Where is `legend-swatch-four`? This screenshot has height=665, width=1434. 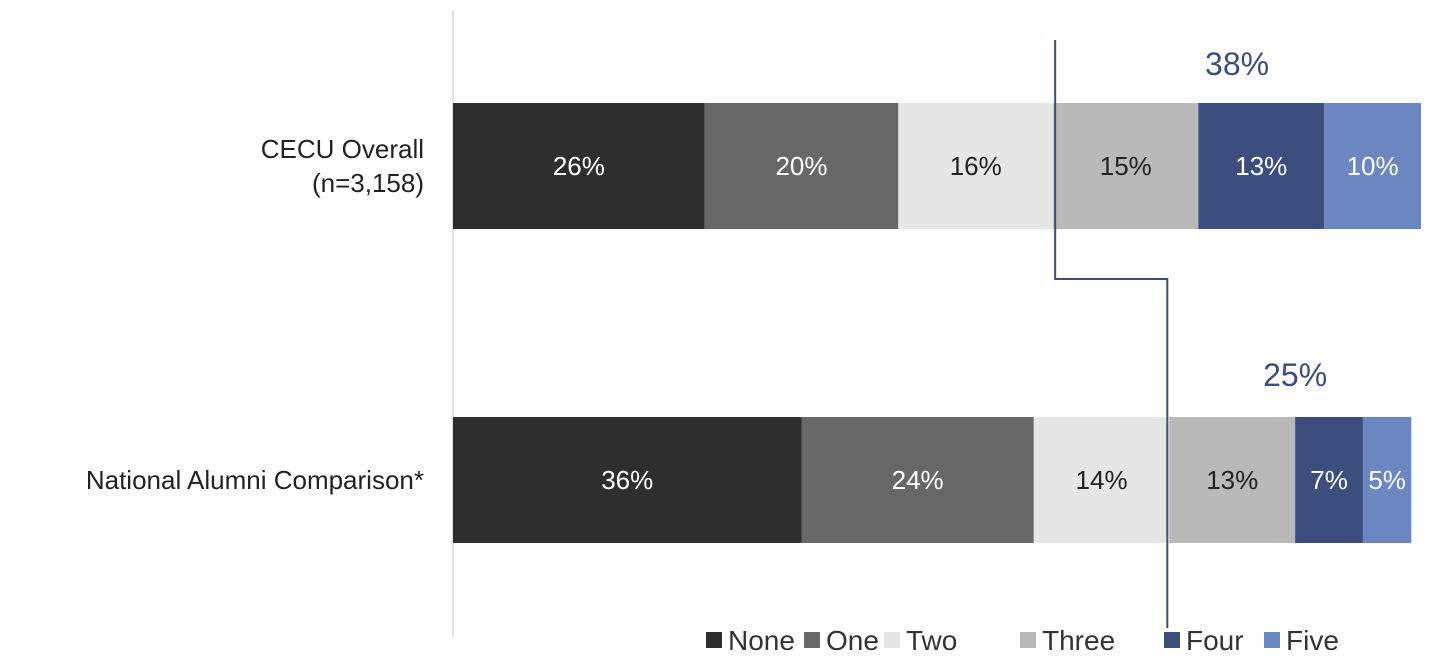 legend-swatch-four is located at coordinates (1172, 640).